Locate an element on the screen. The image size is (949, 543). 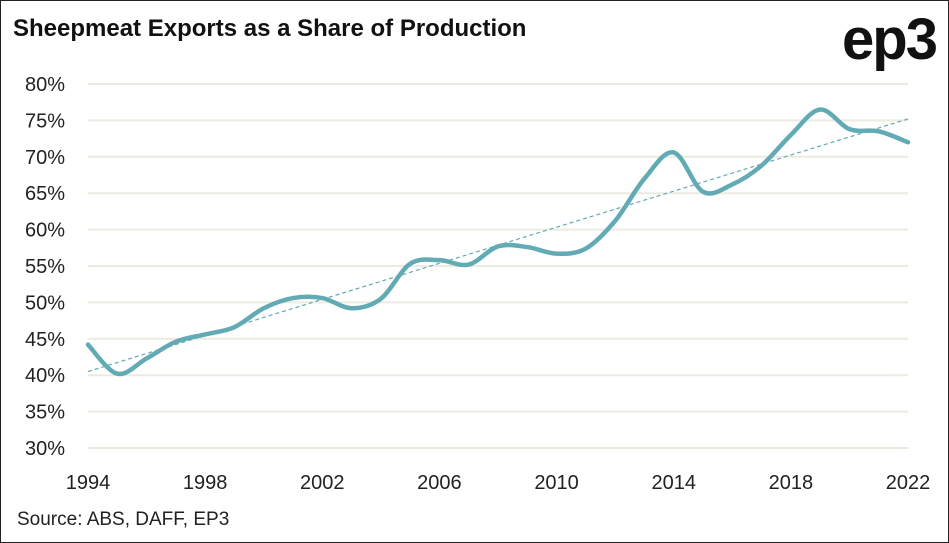
y-tick-label: 70% is located at coordinates (45, 158).